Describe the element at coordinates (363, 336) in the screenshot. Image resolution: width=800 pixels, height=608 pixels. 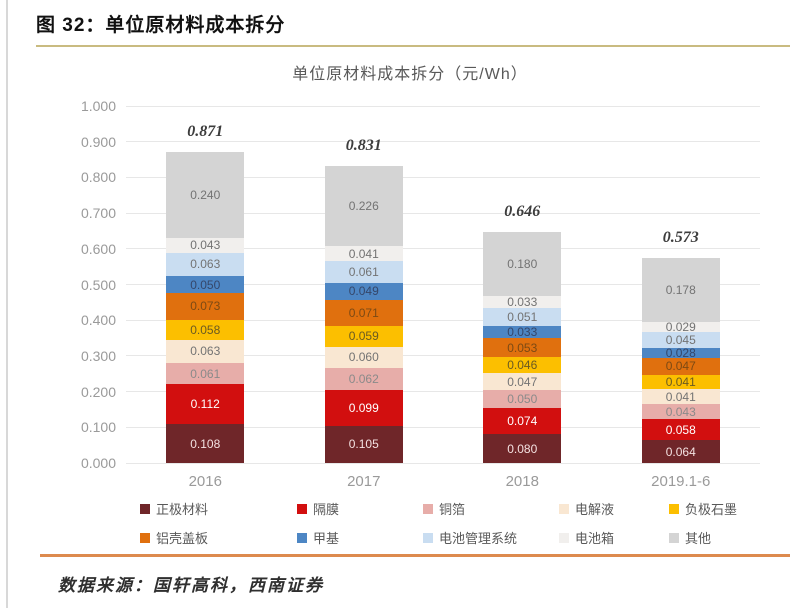
I see `bar-segment-负极石墨: 0.059` at that location.